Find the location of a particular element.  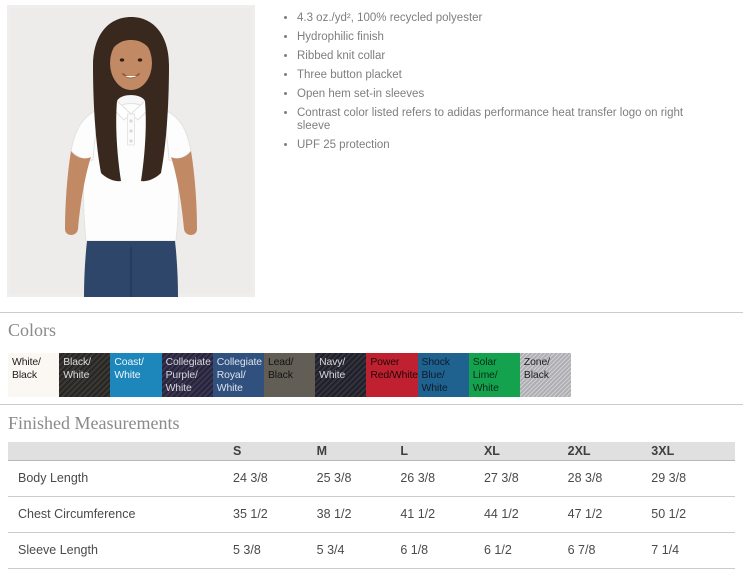

measurements-heading: Finished Measurements is located at coordinates (94, 423).